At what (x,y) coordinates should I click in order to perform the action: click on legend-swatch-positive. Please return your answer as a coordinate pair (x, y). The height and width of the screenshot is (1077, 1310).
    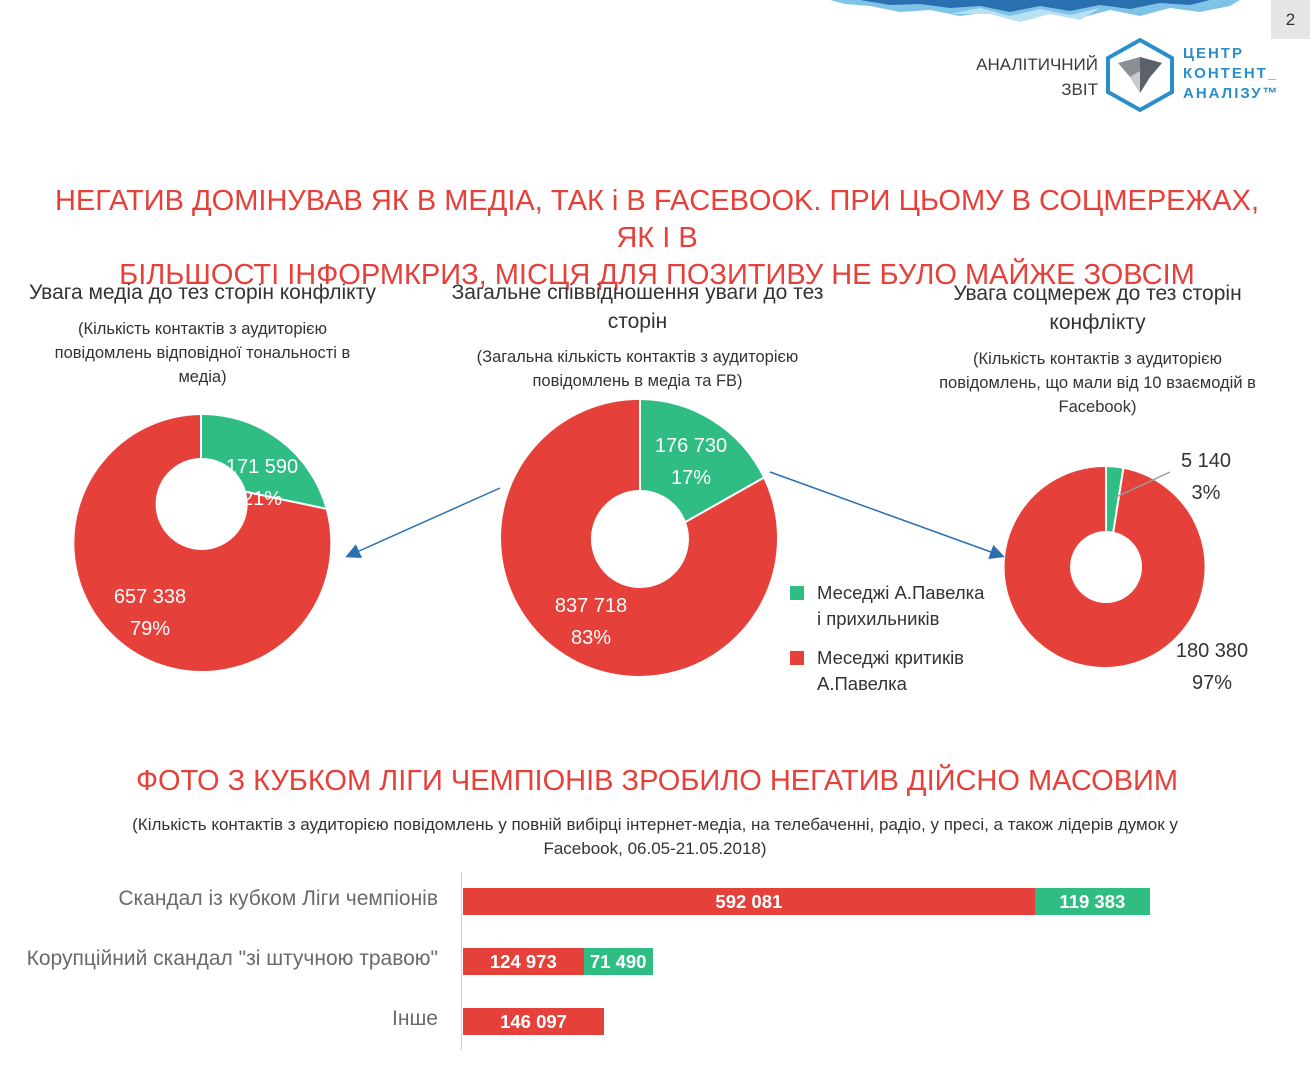
    Looking at the image, I should click on (797, 593).